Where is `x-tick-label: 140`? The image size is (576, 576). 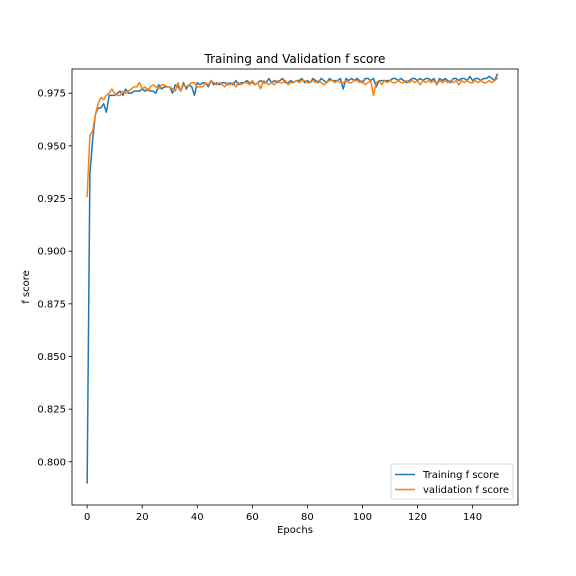 x-tick-label: 140 is located at coordinates (472, 517).